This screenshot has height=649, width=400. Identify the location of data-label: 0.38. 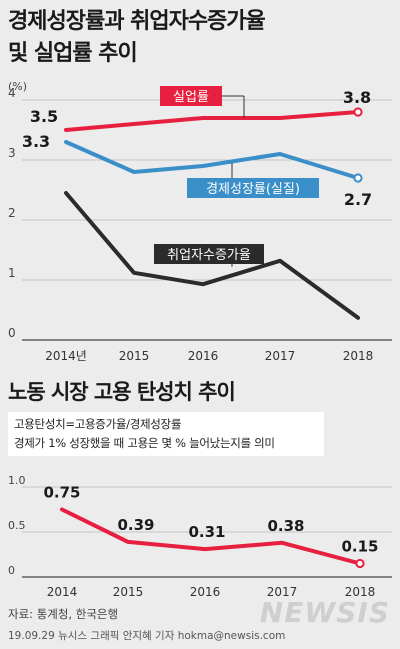
(285, 526).